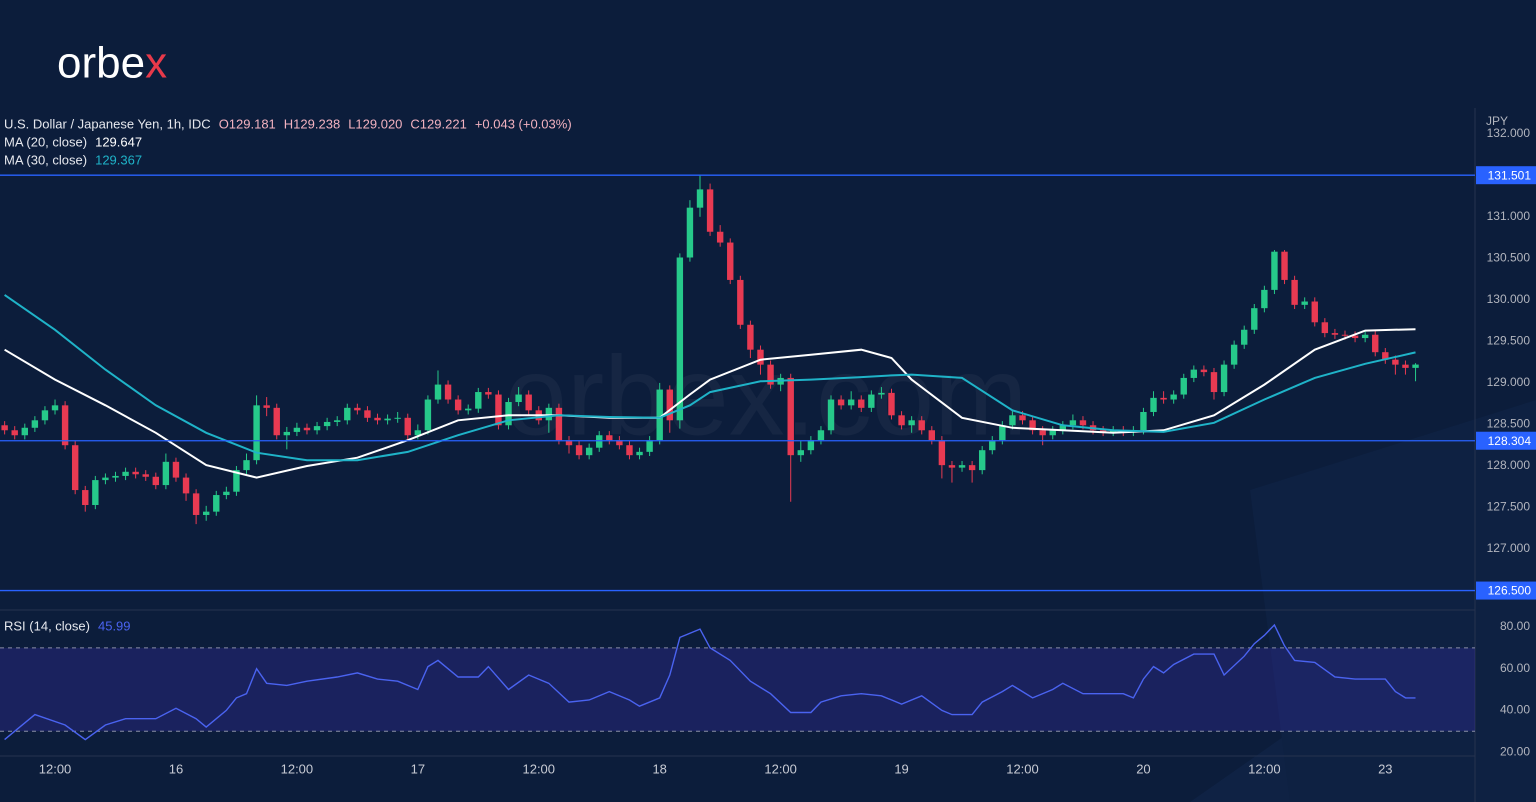  What do you see at coordinates (247, 123) in the screenshot?
I see `ohlc-value: O129.181` at bounding box center [247, 123].